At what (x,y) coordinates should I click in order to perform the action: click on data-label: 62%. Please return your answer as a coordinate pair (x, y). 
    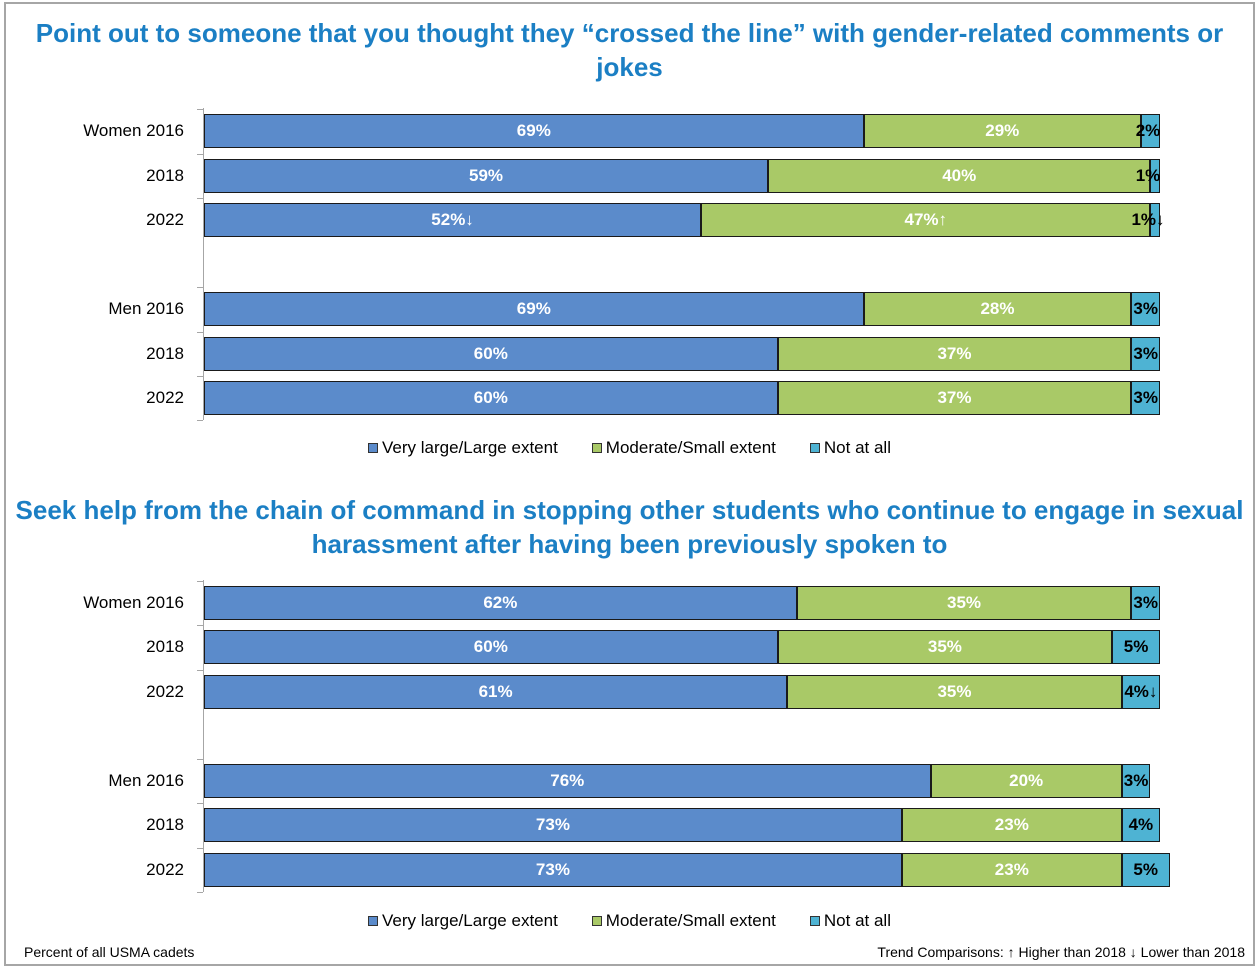
    Looking at the image, I should click on (500, 602).